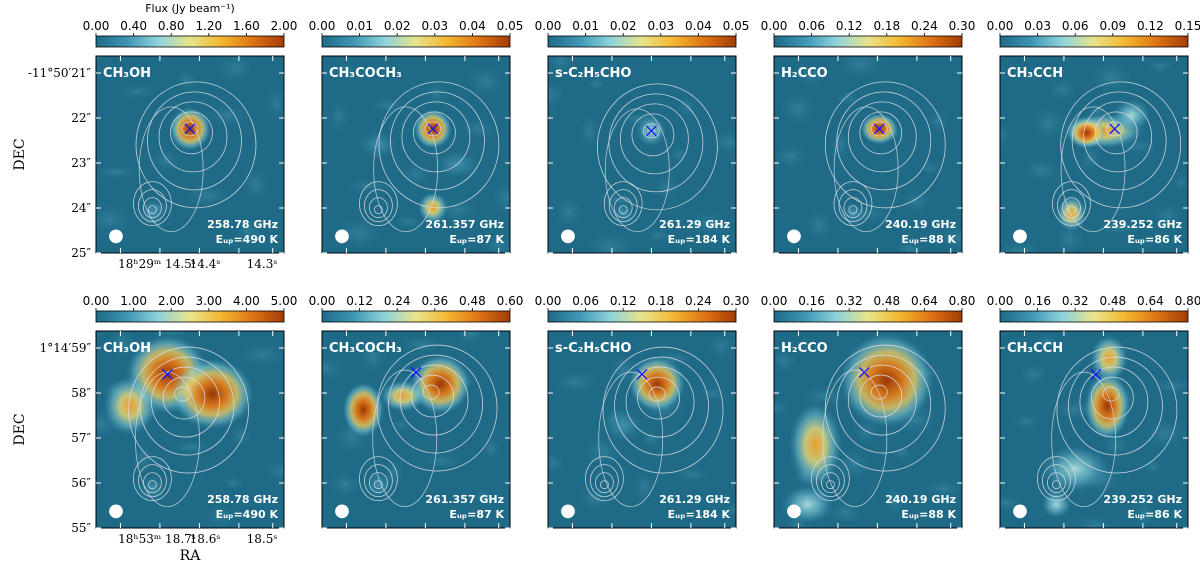 The height and width of the screenshot is (566, 1200). I want to click on eup-label: Eᵤₚ=88 K, so click(928, 239).